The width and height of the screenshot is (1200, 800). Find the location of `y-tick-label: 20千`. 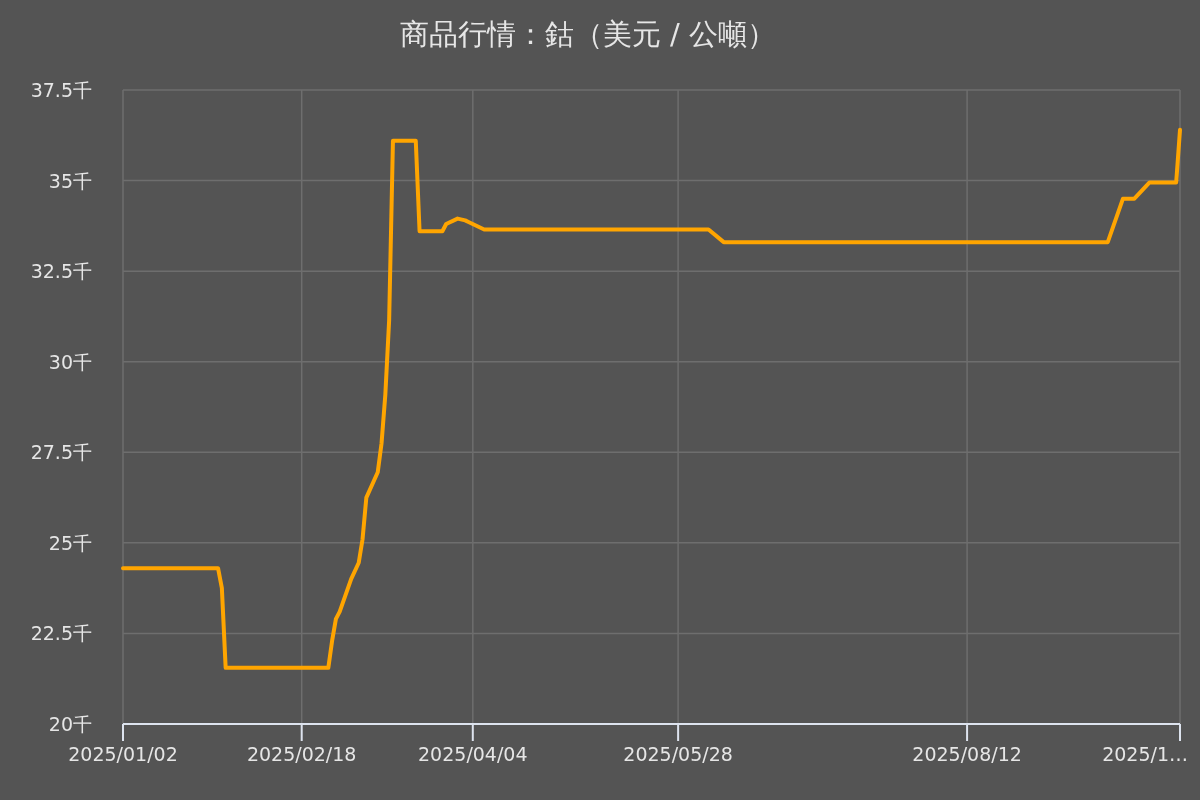

y-tick-label: 20千 is located at coordinates (70, 724).